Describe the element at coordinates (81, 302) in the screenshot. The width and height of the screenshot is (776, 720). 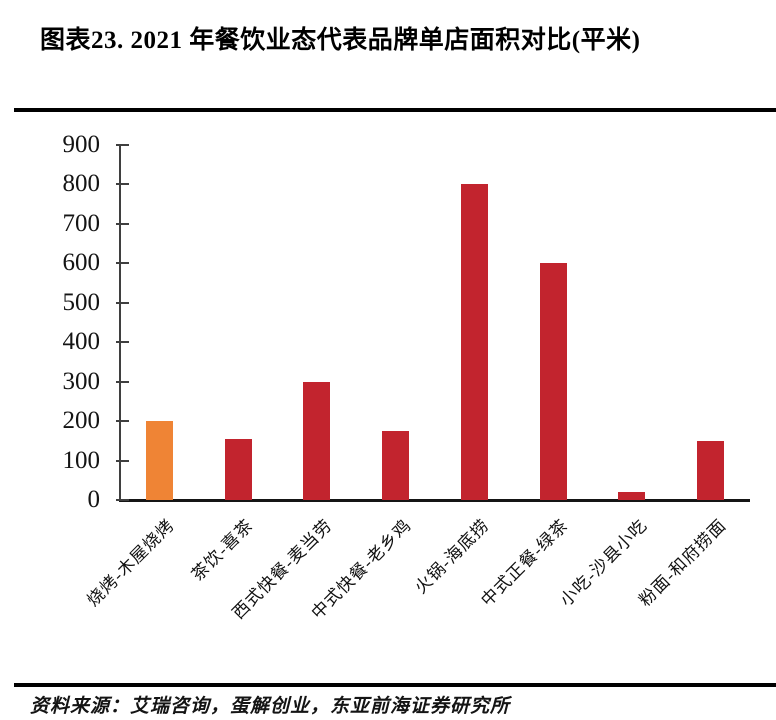
I see `y-axis-tick-label: 500` at that location.